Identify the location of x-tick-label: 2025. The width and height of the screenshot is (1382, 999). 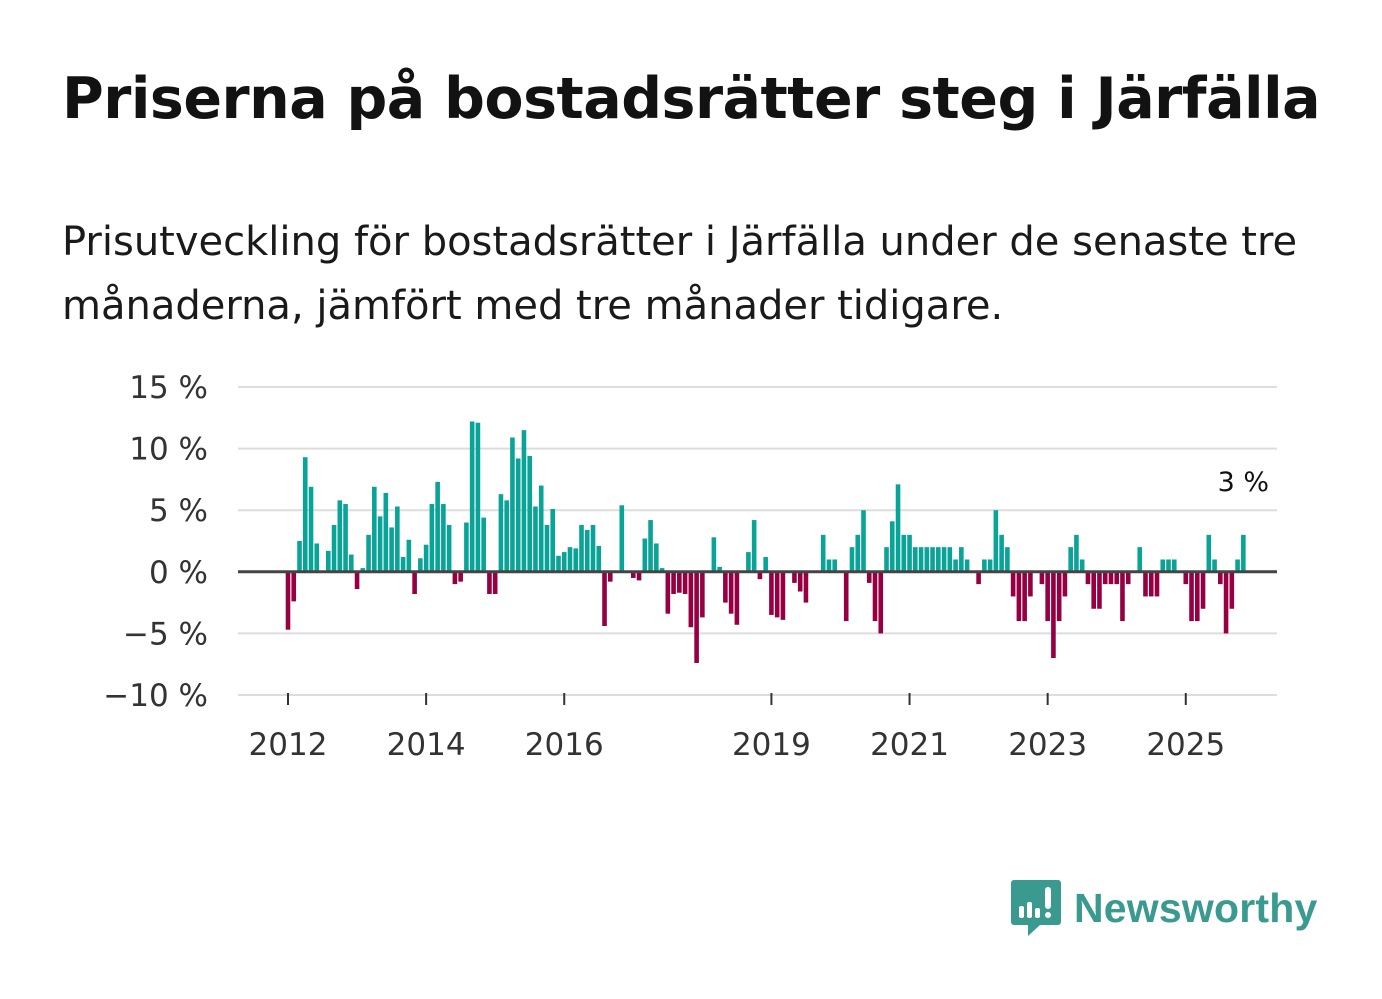
(1185, 745).